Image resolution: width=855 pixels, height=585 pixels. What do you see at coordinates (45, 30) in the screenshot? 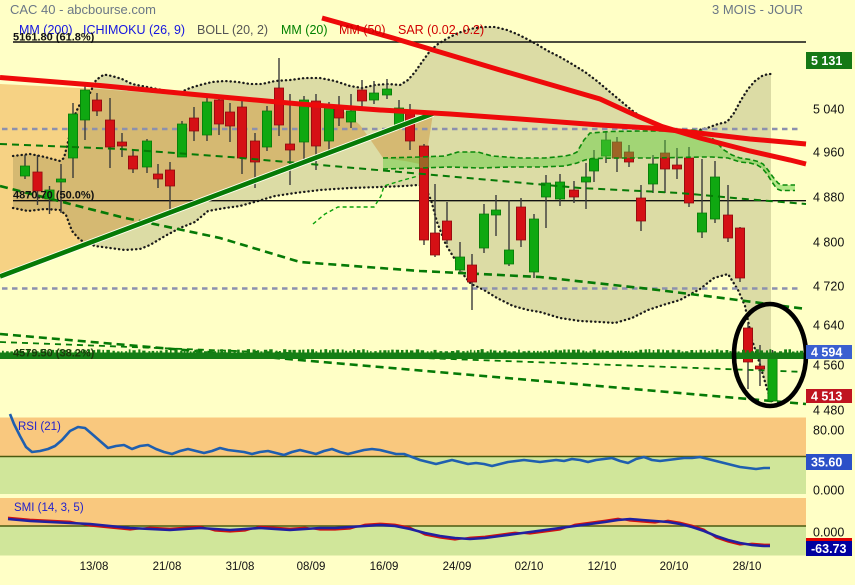
I see `svg-text: MM (200)` at bounding box center [45, 30].